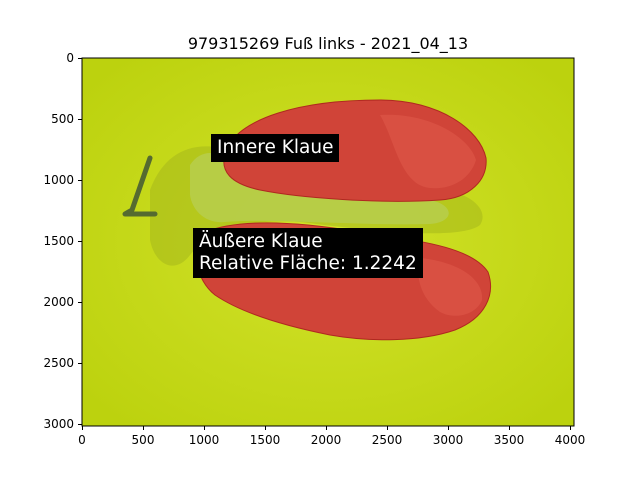  Describe the element at coordinates (261, 241) in the screenshot. I see `outer-claw-label-text: Äußere Klaue` at that location.